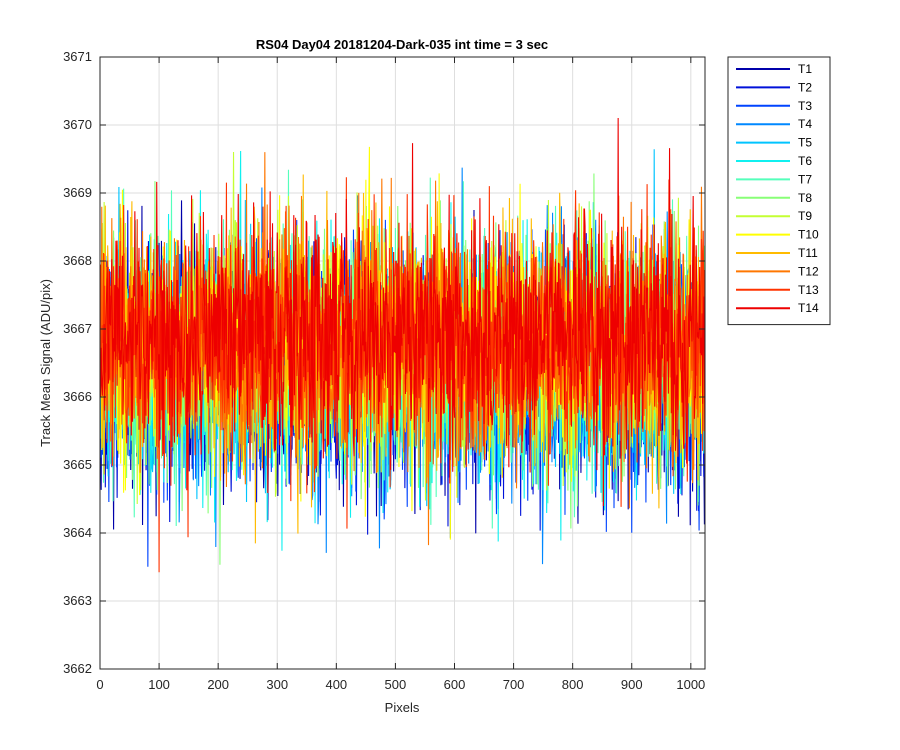 This screenshot has width=900, height=750. What do you see at coordinates (774, 161) in the screenshot?
I see `legend-item-t6: T6` at bounding box center [774, 161].